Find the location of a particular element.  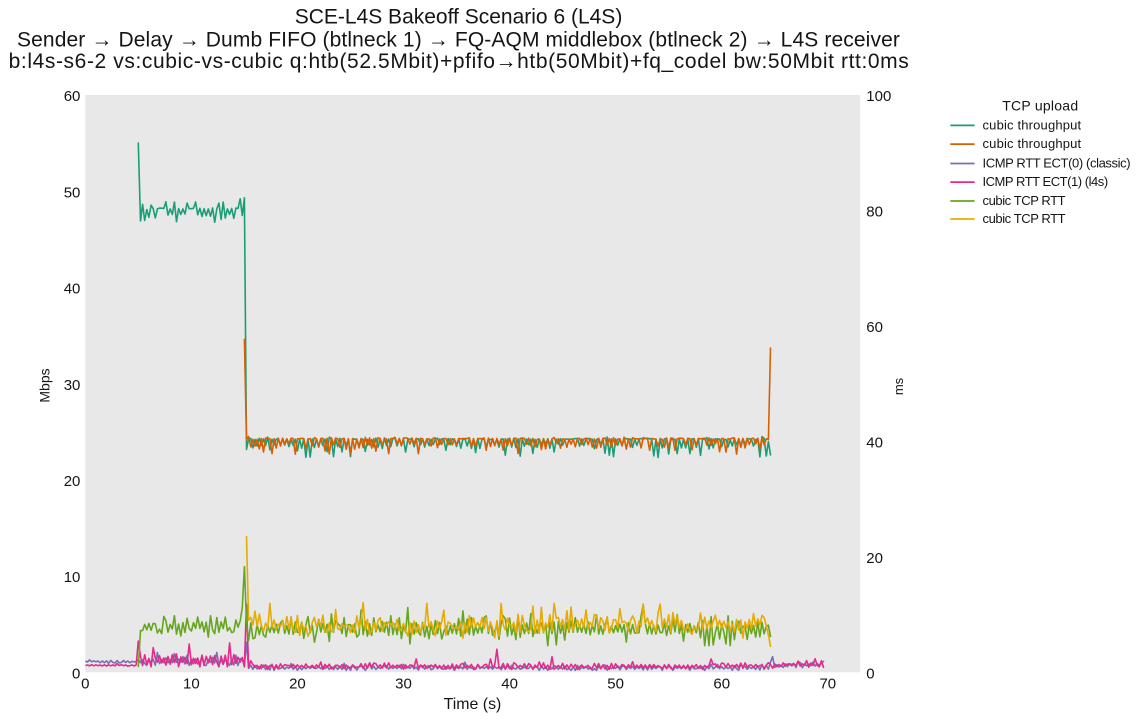

svg-text:SCE-L4S Bakeoff Scenario 6 (L4: SCE-L4S Bakeoff Scenario 6 (L4S) is located at coordinates (459, 17).